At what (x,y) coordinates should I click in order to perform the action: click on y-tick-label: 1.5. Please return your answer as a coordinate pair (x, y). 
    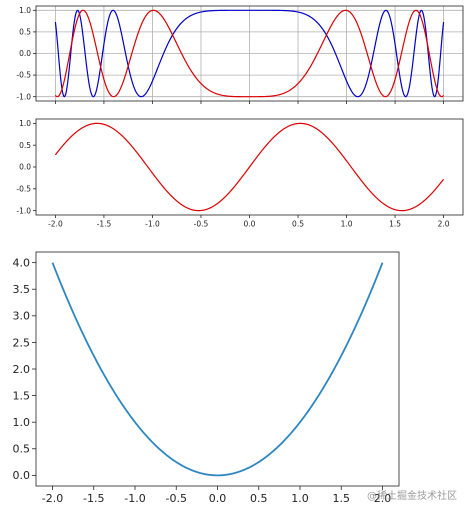
    Looking at the image, I should click on (22, 395).